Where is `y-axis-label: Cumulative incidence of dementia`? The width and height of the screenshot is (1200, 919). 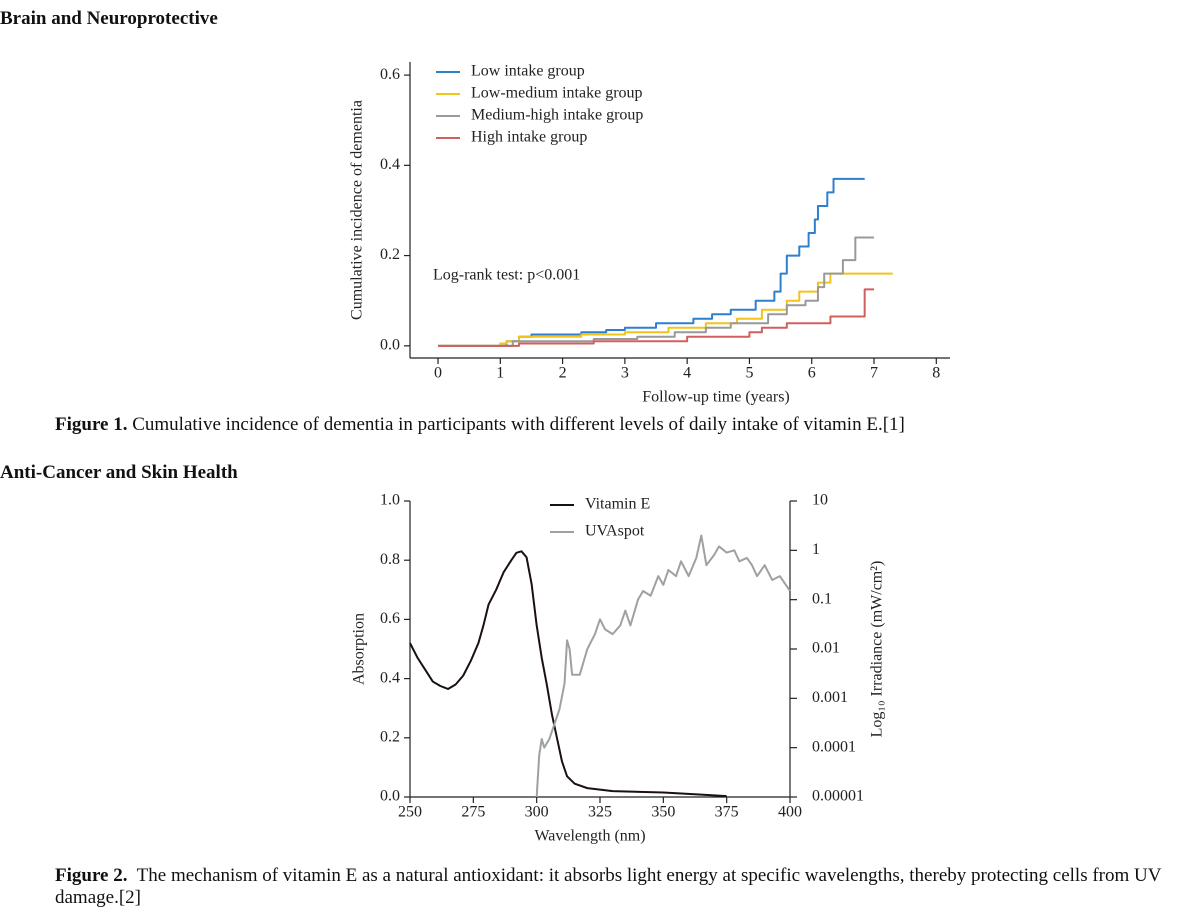
y-axis-label: Cumulative incidence of dementia is located at coordinates (357, 210).